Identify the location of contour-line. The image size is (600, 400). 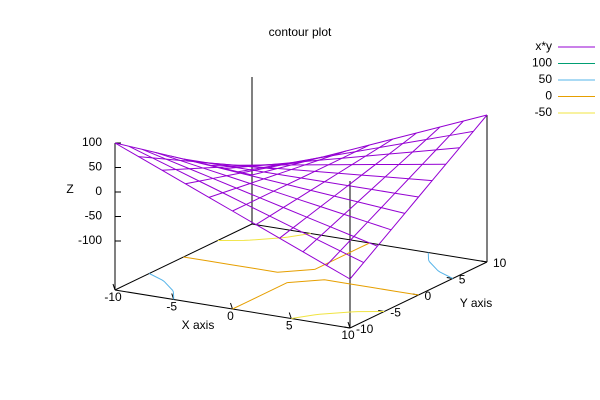
(301, 276).